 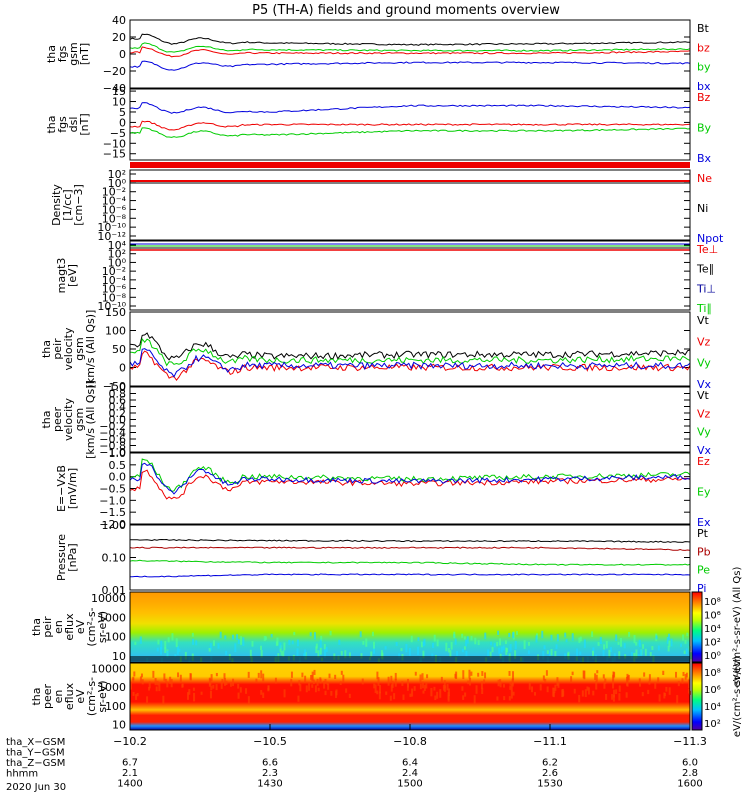 I want to click on ylabel-line: (cm²-s-, so click(x=91, y=696).